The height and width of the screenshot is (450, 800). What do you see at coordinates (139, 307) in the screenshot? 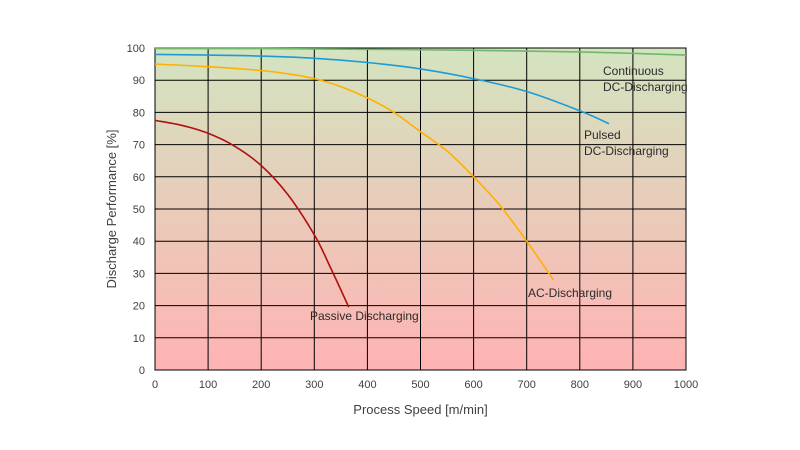
I see `y-tick-label: 20` at bounding box center [139, 307].